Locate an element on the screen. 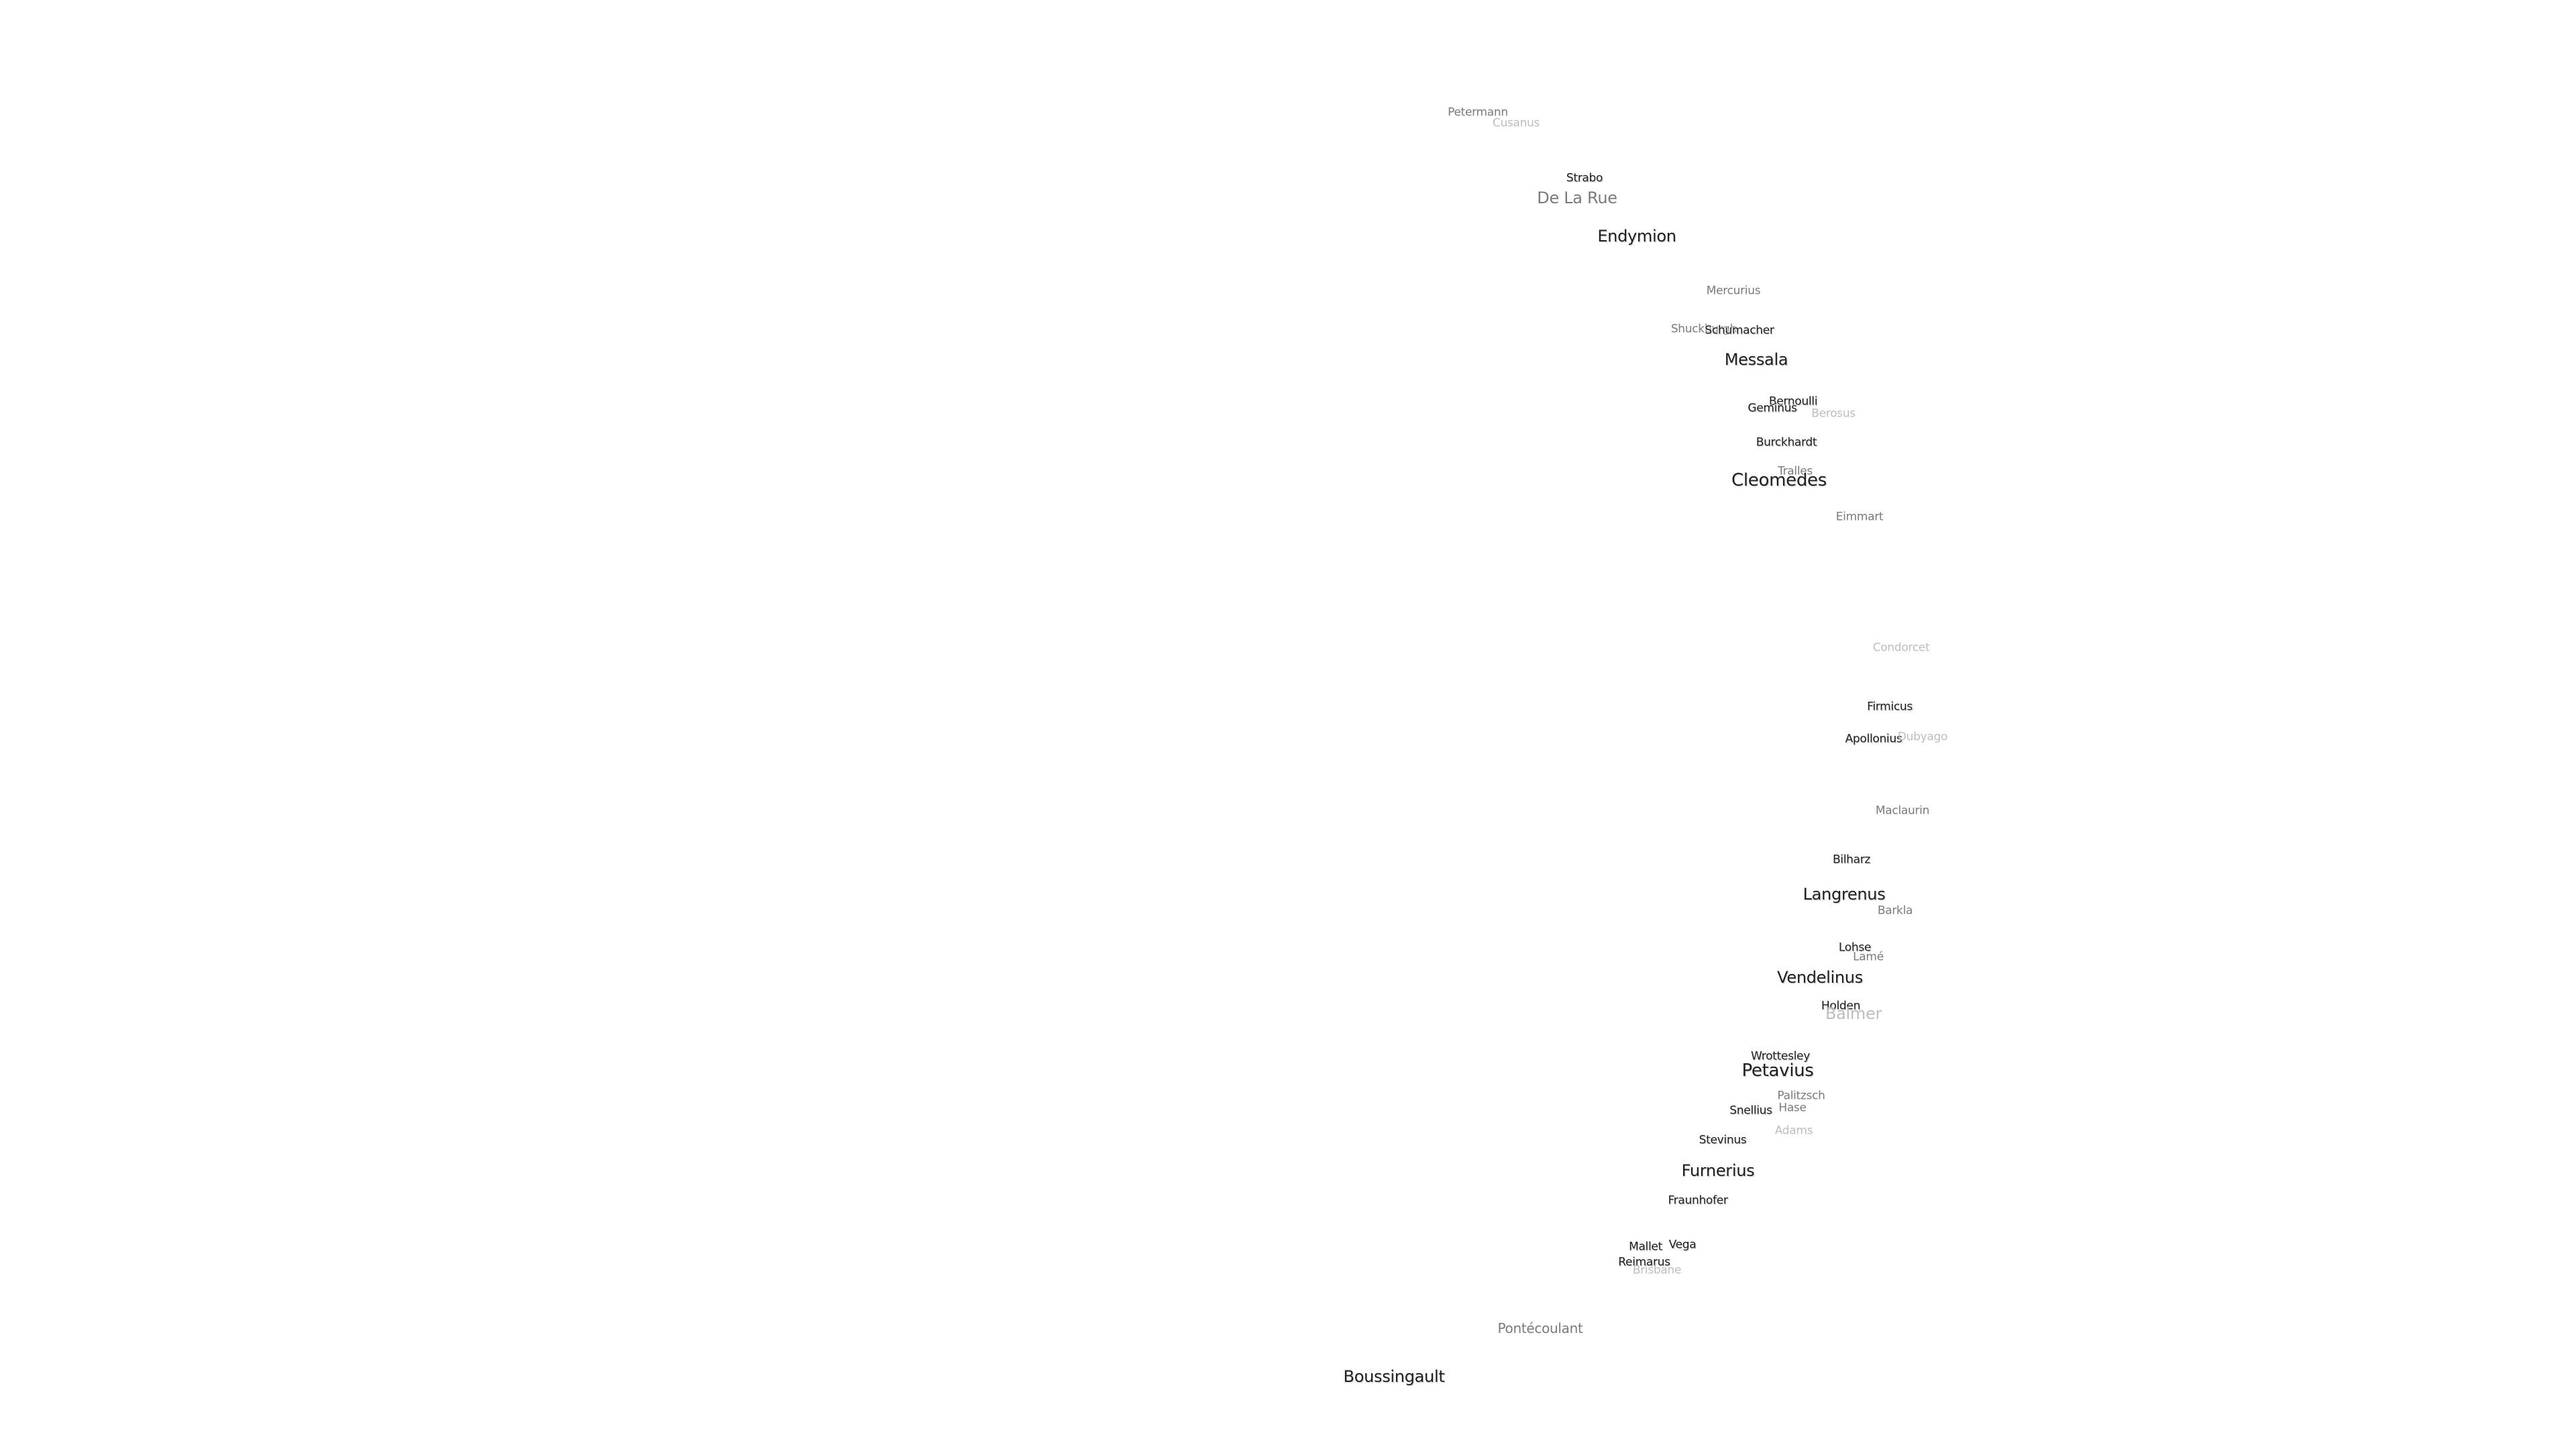 The width and height of the screenshot is (2576, 1449). crater-label-petermann: Petermann is located at coordinates (1478, 112).